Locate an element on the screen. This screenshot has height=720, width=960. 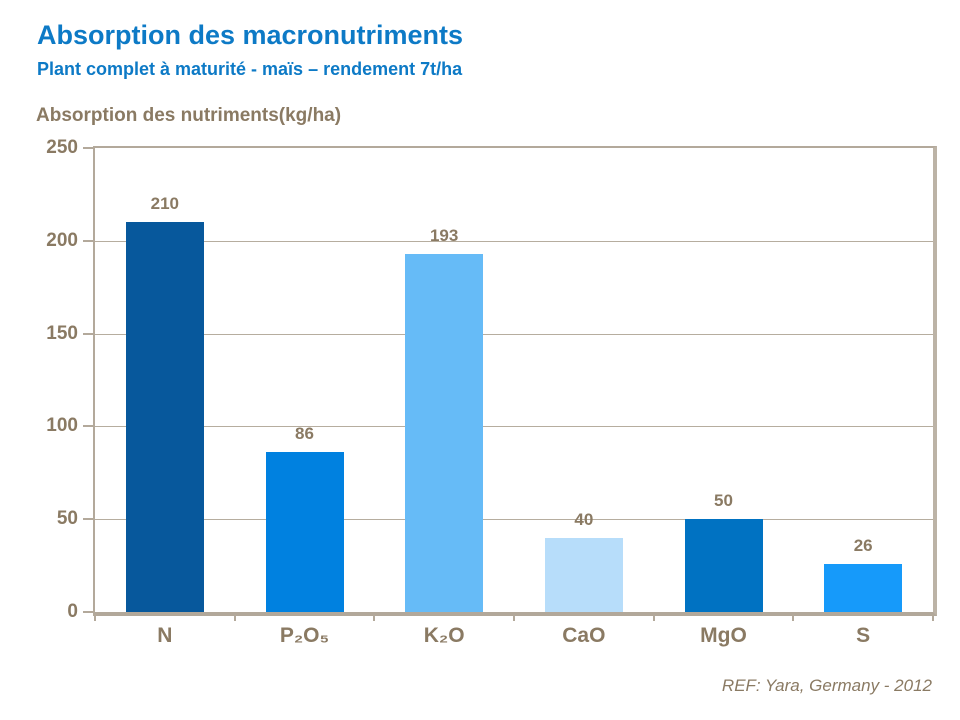
x-axis-category-label: K₂O is located at coordinates (444, 635).